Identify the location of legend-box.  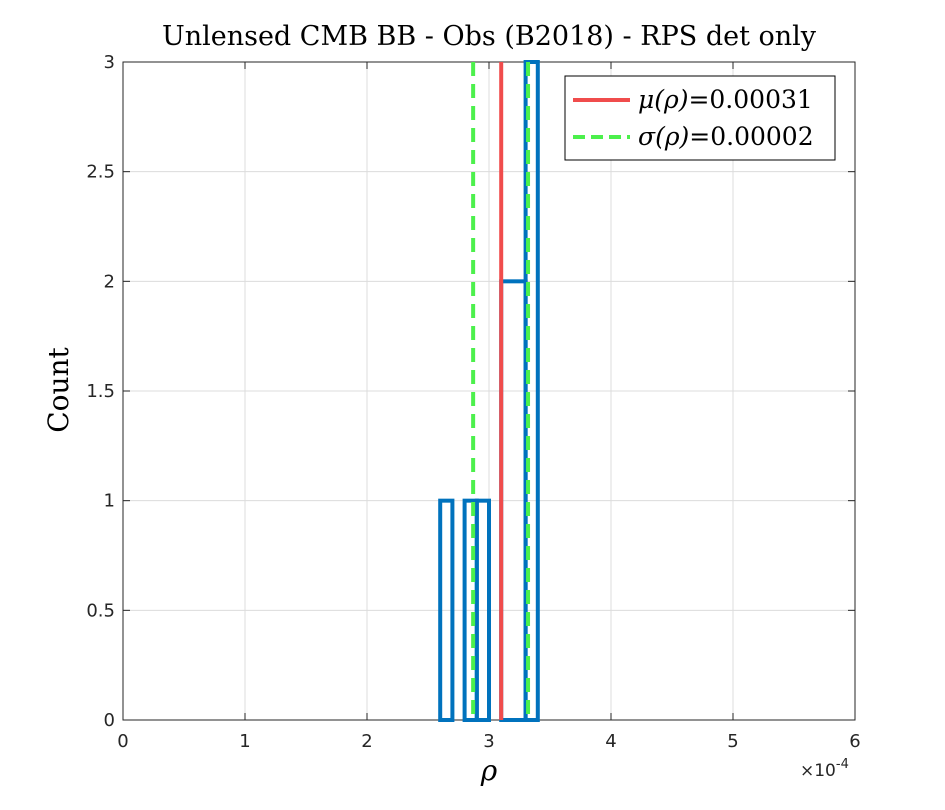
(700, 118).